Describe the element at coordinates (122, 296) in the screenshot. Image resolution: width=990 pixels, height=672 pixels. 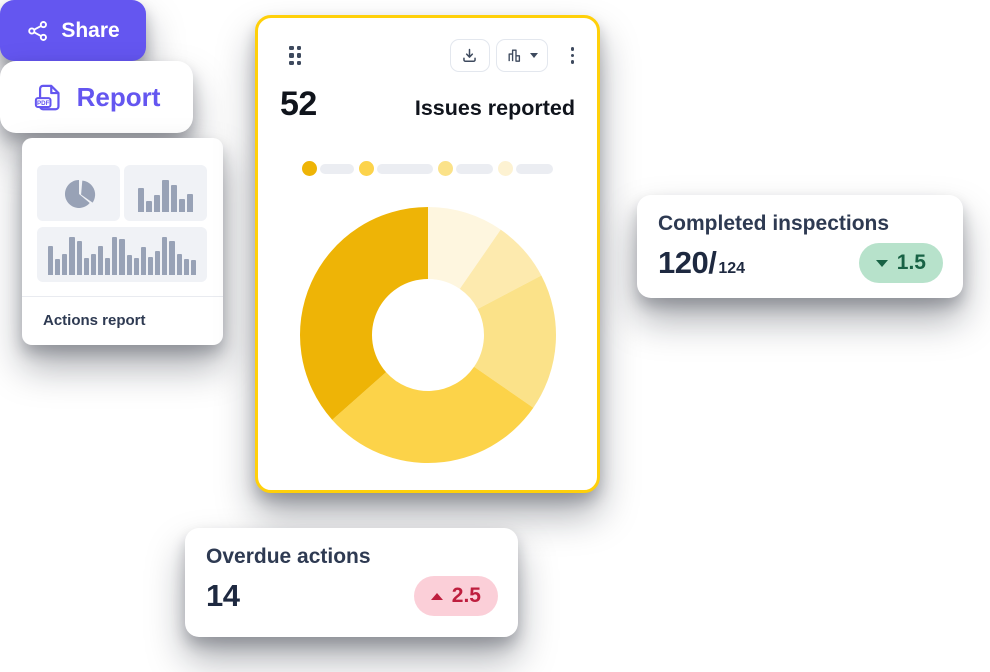
I see `card-divider` at that location.